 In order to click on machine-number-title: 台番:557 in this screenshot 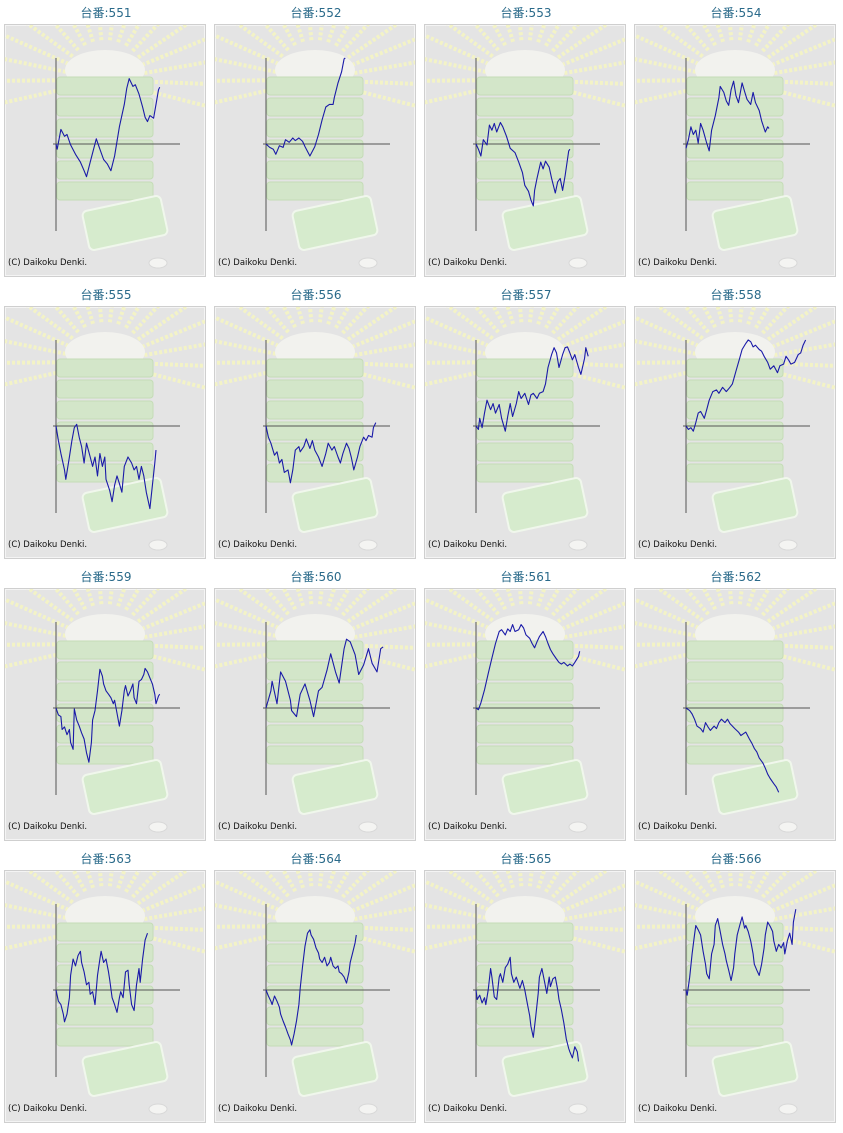, I will do `click(526, 295)`.